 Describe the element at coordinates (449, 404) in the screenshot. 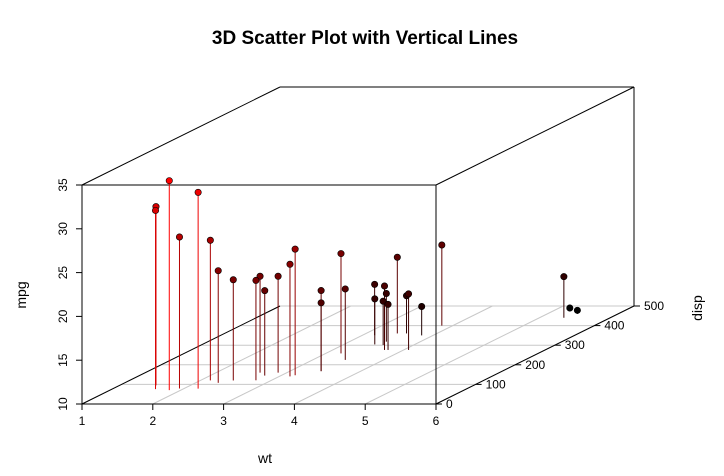

I see `y-tick-label: 0` at that location.